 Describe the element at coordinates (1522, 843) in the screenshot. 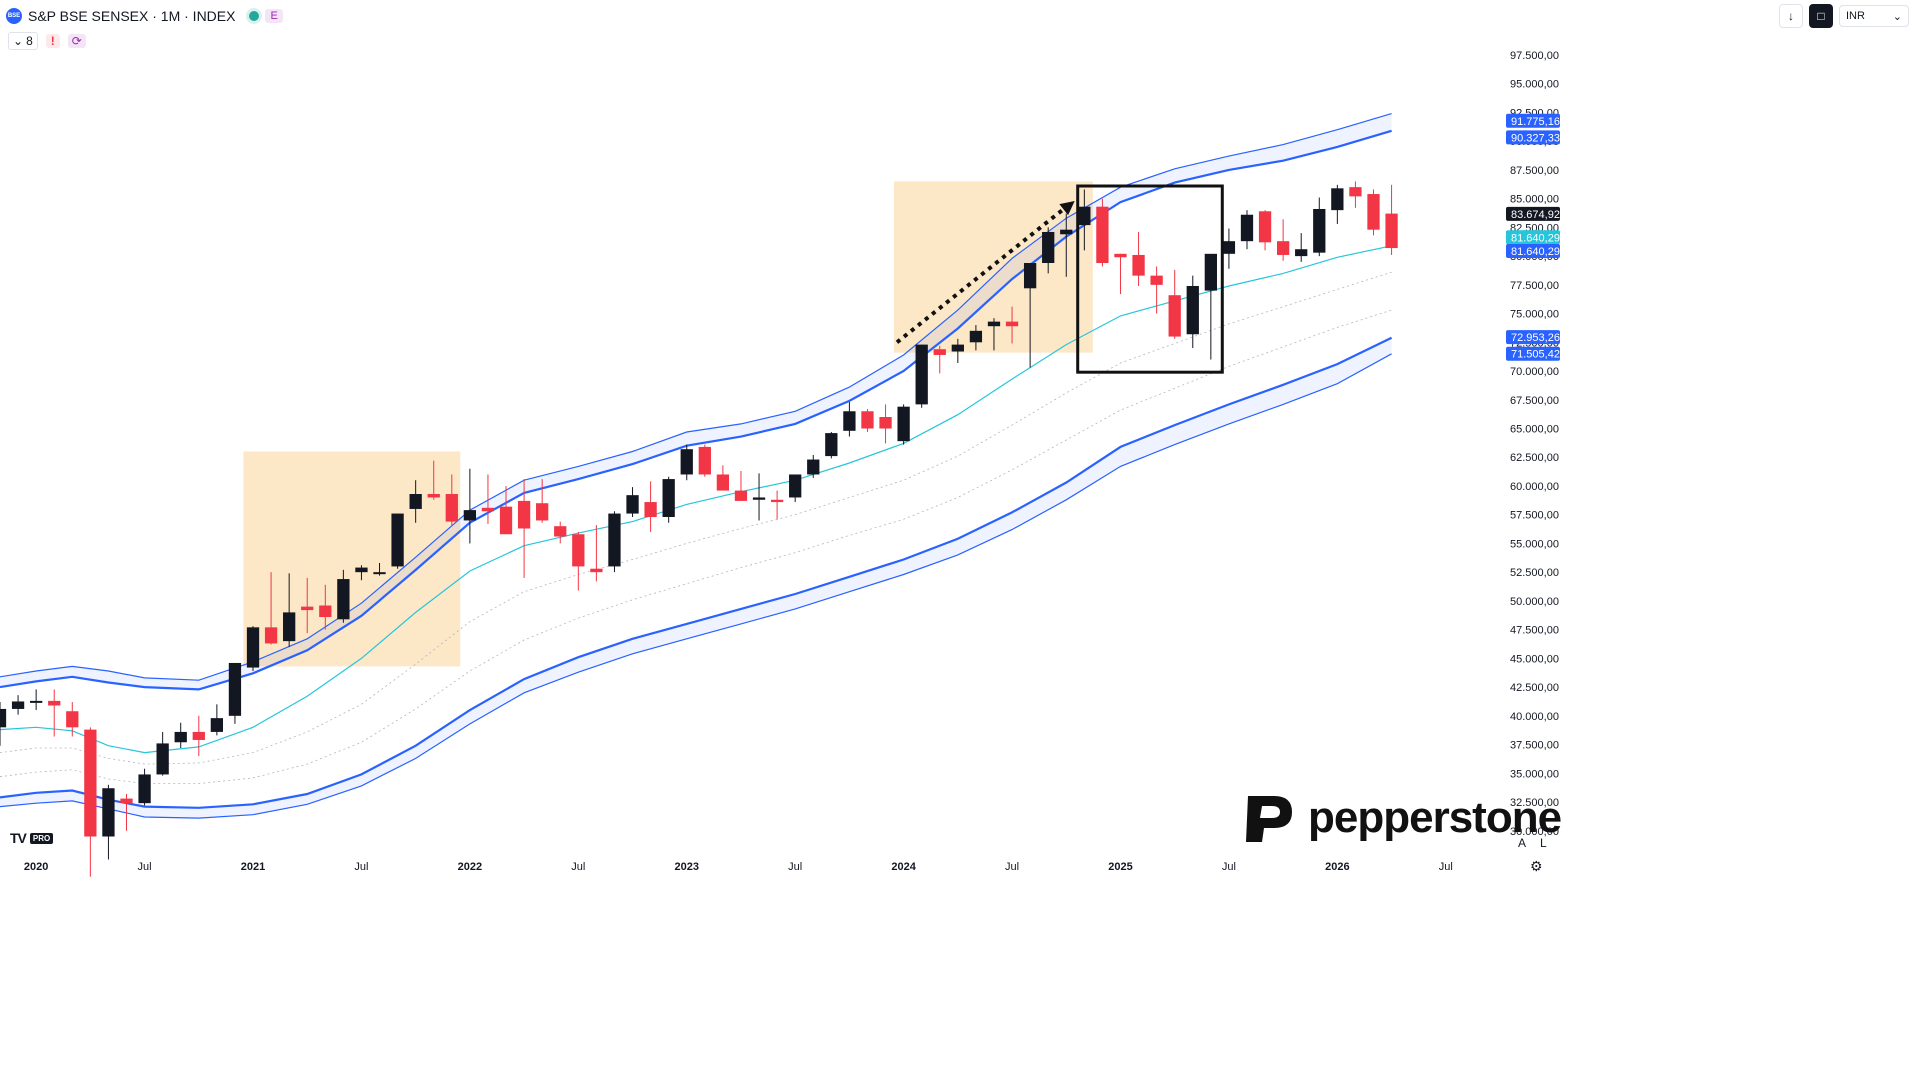

I see `auto-scale-button: A` at that location.